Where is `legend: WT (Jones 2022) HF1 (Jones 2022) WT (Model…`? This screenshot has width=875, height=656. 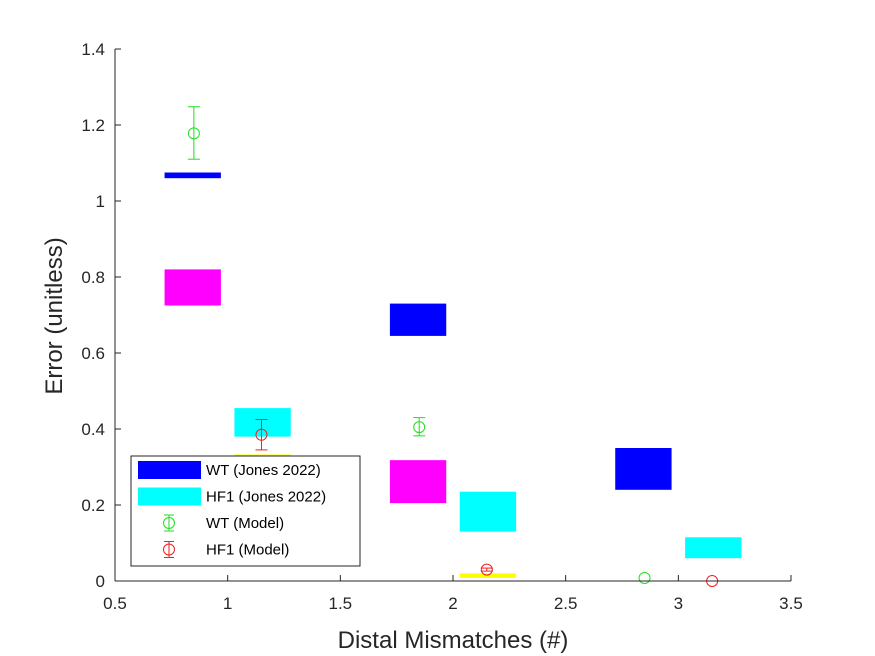
legend: WT (Jones 2022) HF1 (Jones 2022) WT (Model… is located at coordinates (245, 511).